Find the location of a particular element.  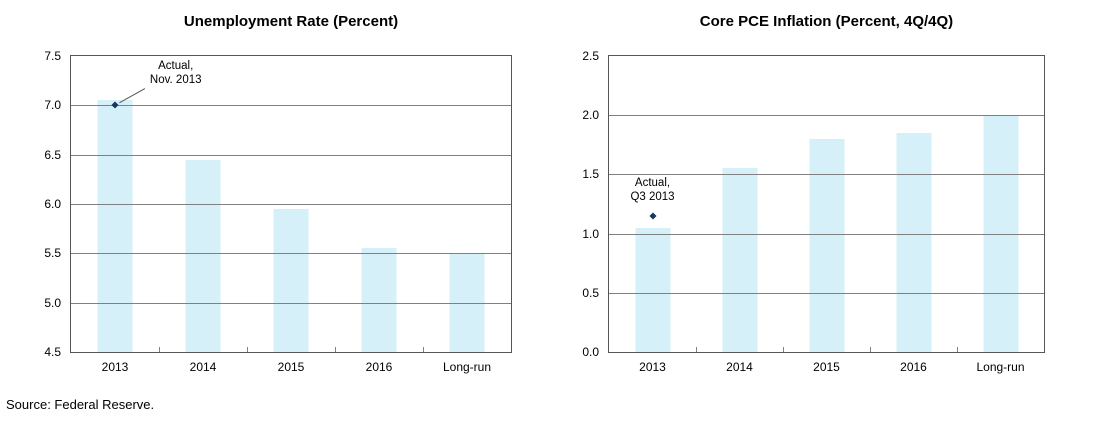

y-tick-label: 2.0 is located at coordinates (590, 115).